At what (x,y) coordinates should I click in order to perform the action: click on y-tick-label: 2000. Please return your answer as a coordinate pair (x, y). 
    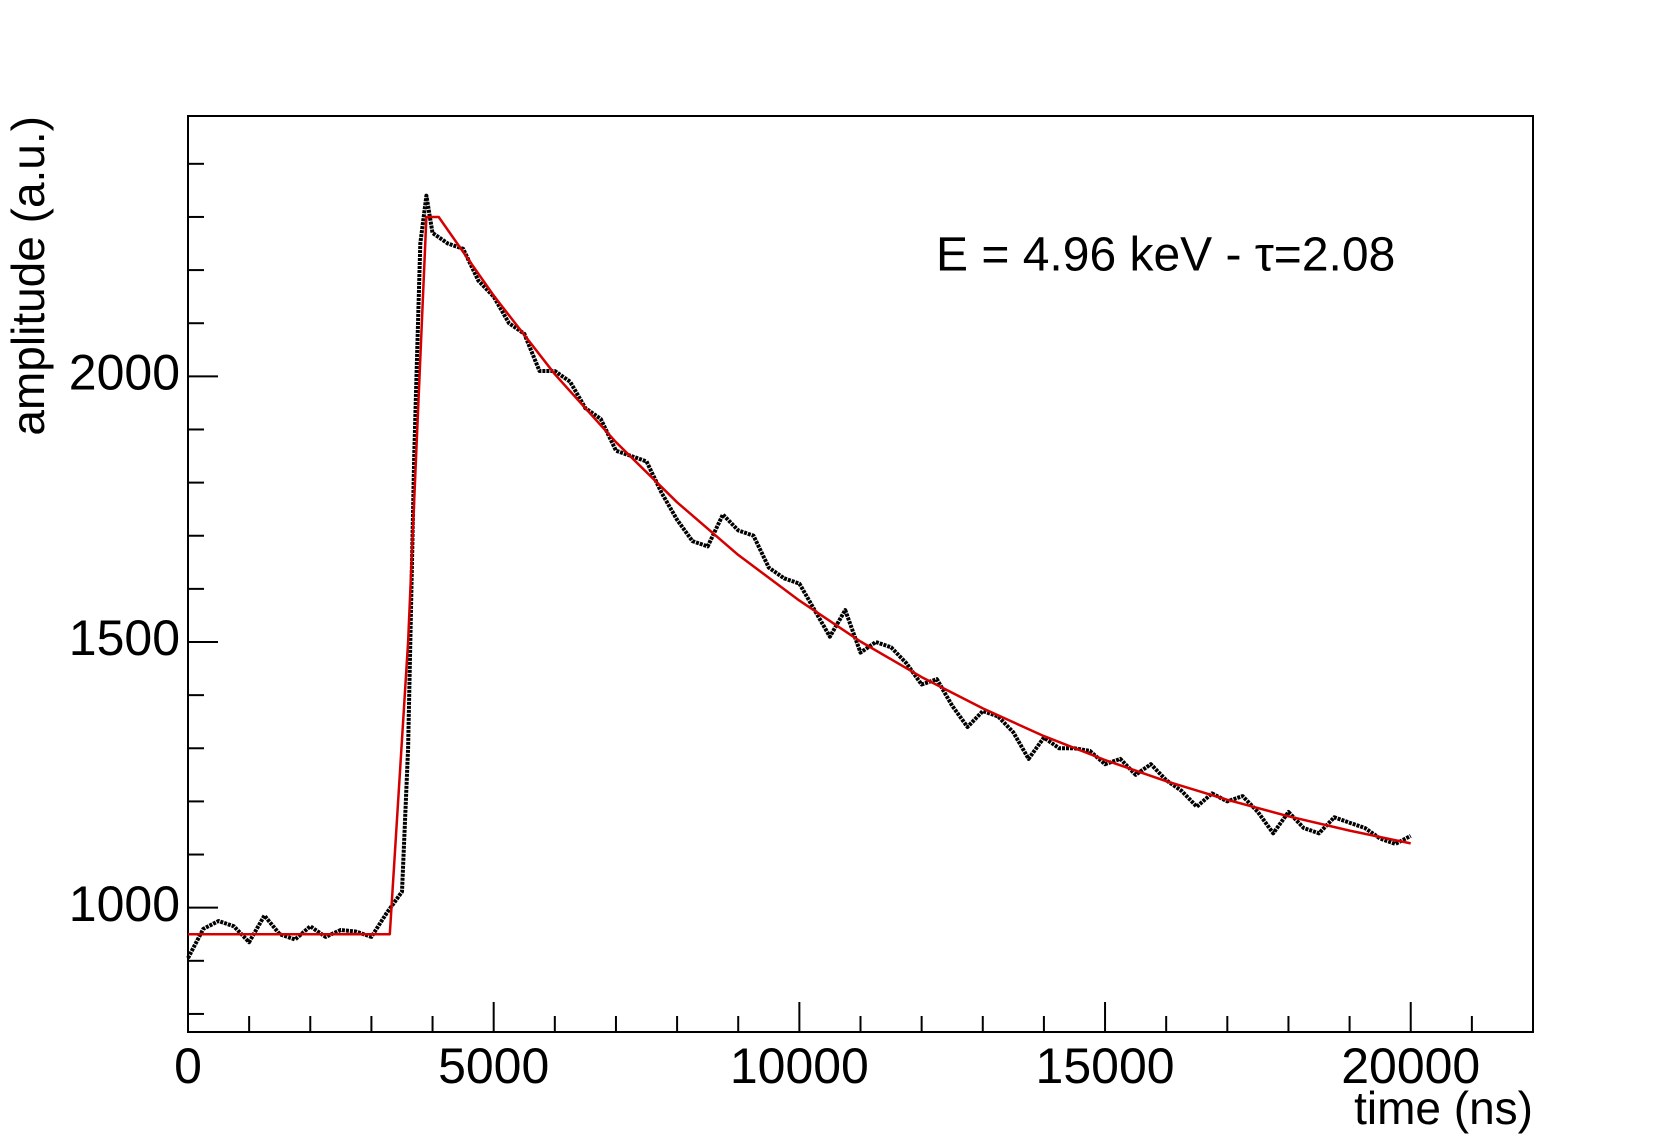
    Looking at the image, I should click on (124, 373).